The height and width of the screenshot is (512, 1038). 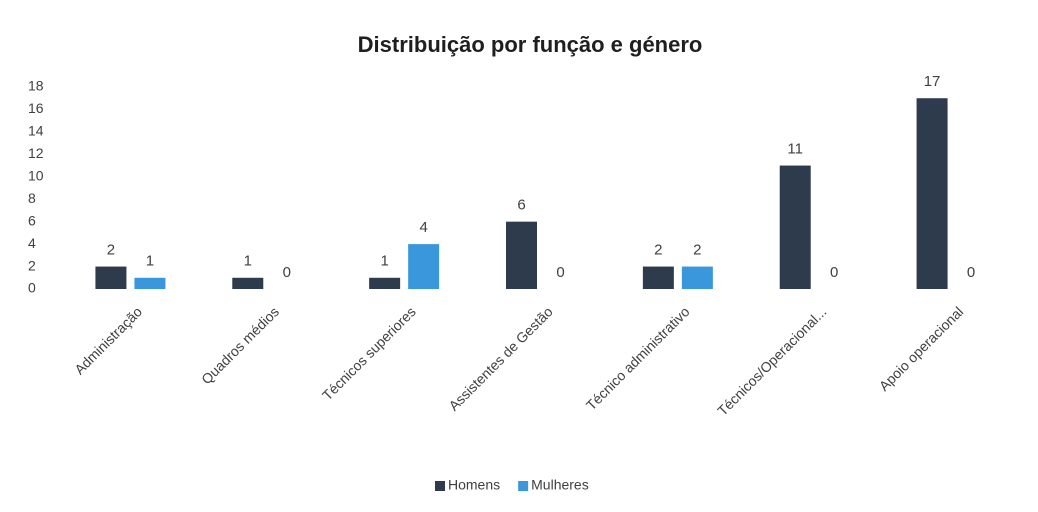 What do you see at coordinates (530, 44) in the screenshot?
I see `chart-title: Distribuição por função e género` at bounding box center [530, 44].